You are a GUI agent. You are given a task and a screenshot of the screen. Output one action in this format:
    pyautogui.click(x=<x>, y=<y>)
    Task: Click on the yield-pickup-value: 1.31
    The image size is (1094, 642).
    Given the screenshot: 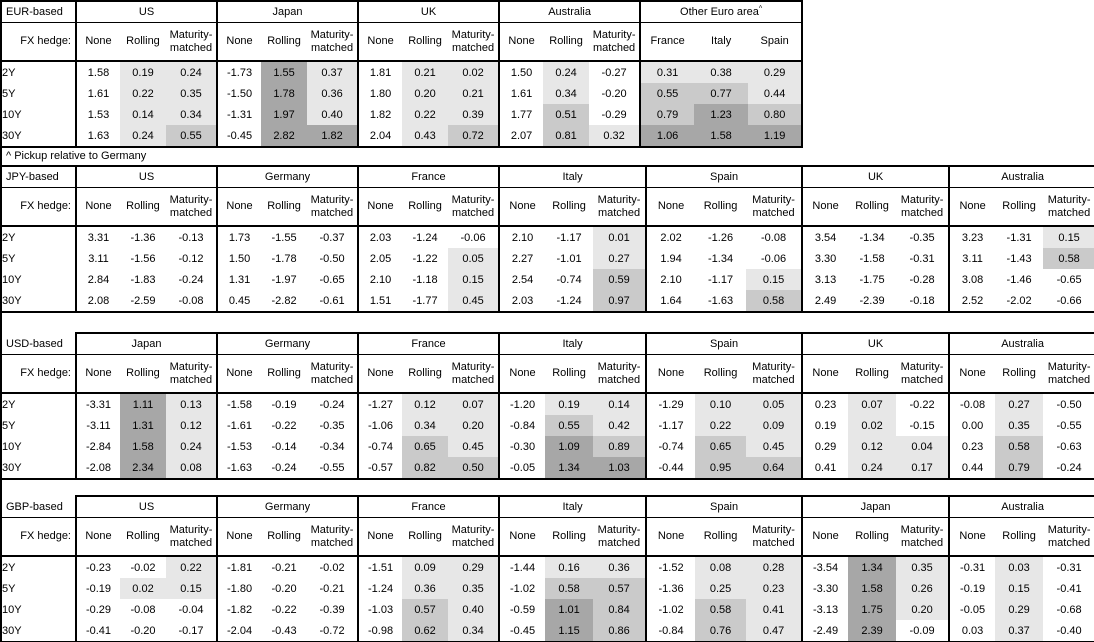 What is the action you would take?
    pyautogui.click(x=143, y=425)
    